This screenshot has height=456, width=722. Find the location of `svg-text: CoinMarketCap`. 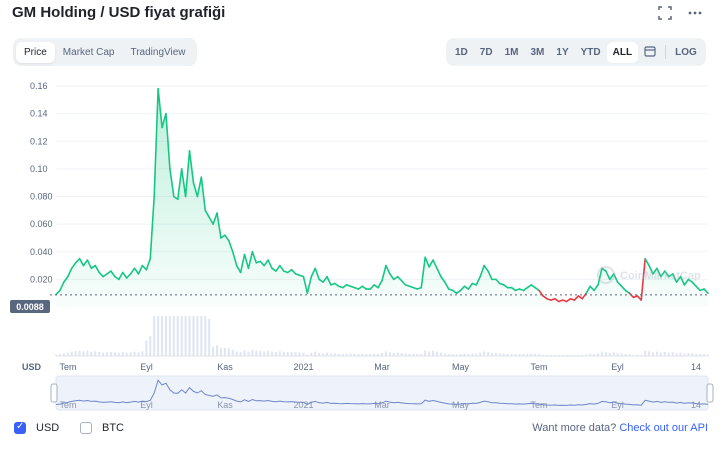

svg-text: CoinMarketCap is located at coordinates (660, 276).